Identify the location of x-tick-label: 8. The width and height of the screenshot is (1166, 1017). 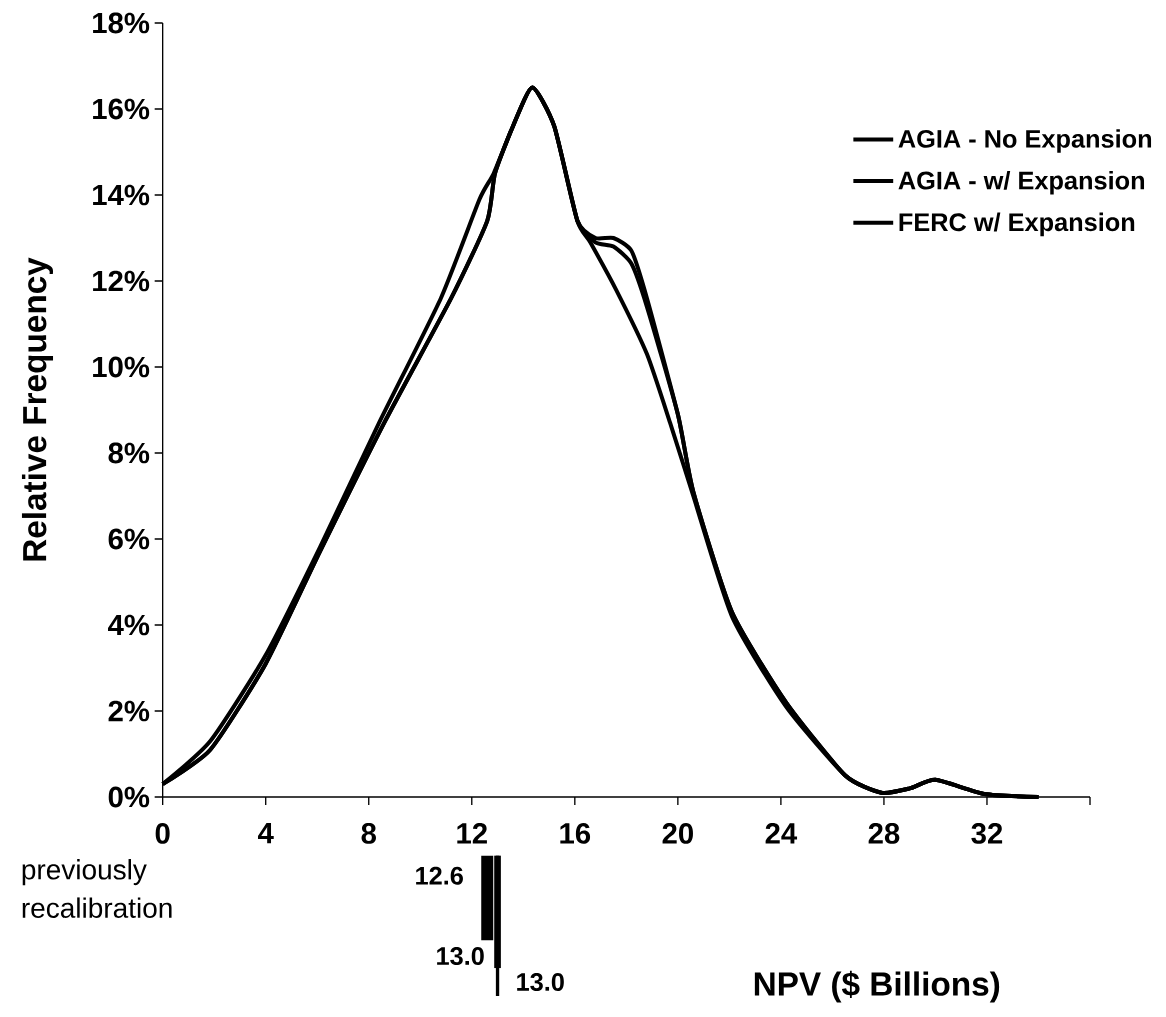
(368, 833).